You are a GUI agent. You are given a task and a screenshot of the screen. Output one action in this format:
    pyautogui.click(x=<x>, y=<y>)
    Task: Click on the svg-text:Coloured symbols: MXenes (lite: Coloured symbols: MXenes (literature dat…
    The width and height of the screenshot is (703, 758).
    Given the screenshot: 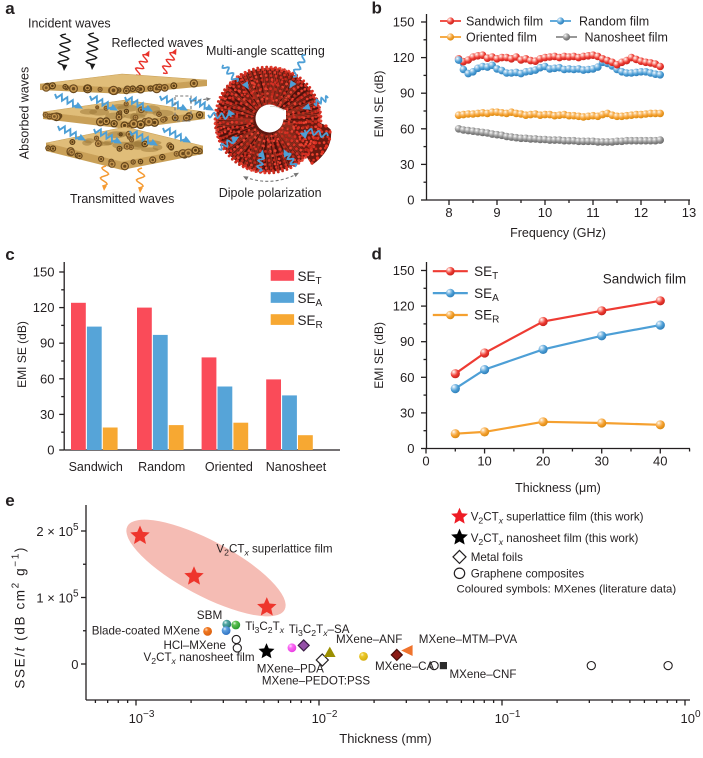 What is the action you would take?
    pyautogui.click(x=567, y=589)
    